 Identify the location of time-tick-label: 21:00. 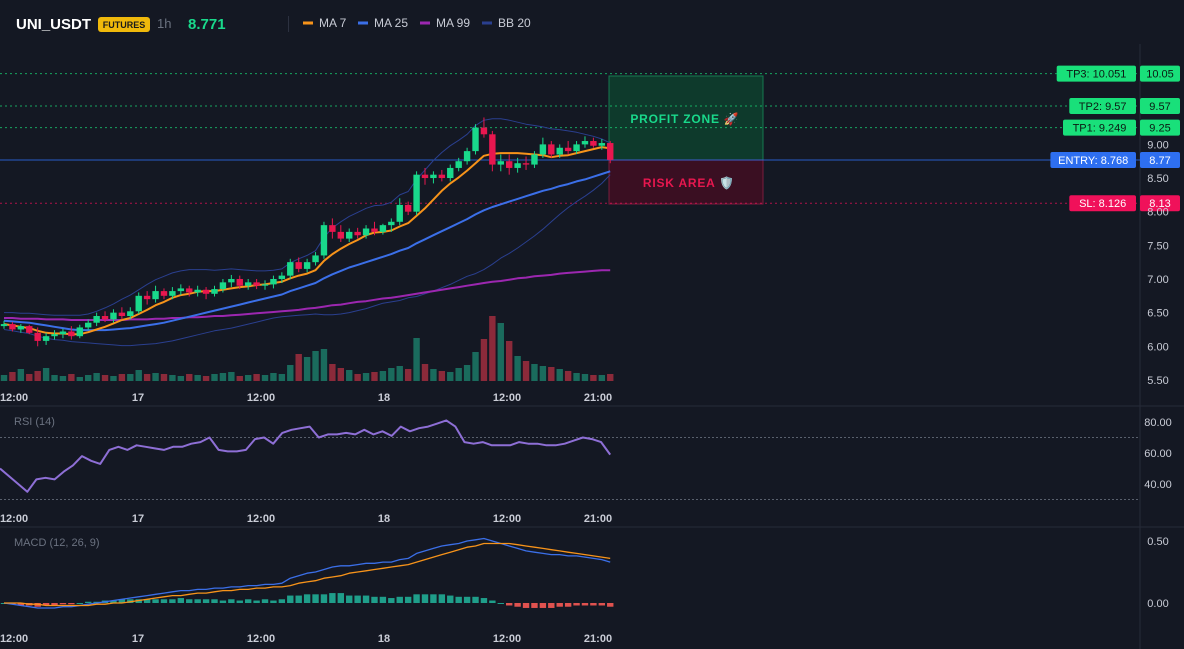
(598, 639).